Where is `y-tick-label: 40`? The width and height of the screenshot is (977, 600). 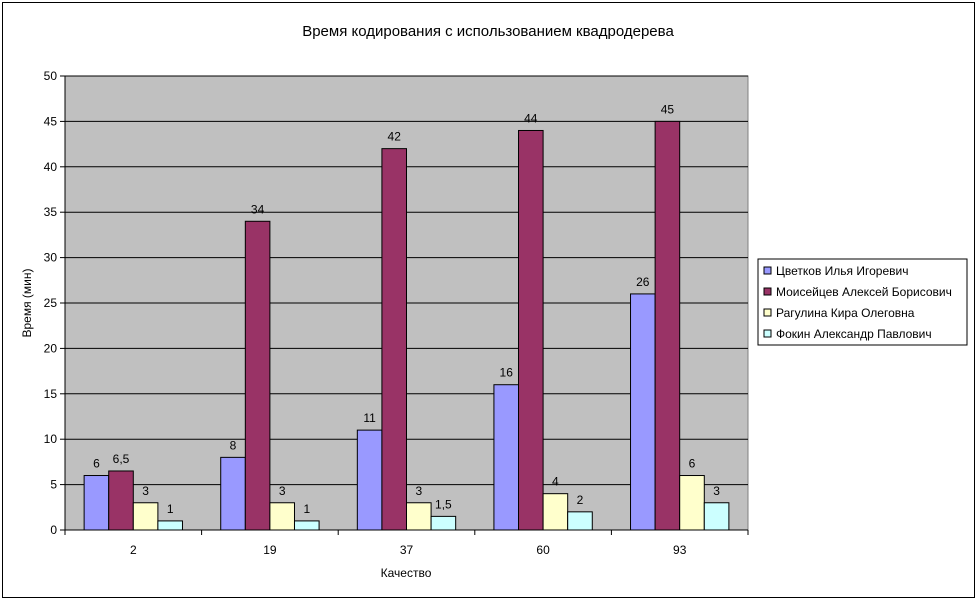
y-tick-label: 40 is located at coordinates (51, 167).